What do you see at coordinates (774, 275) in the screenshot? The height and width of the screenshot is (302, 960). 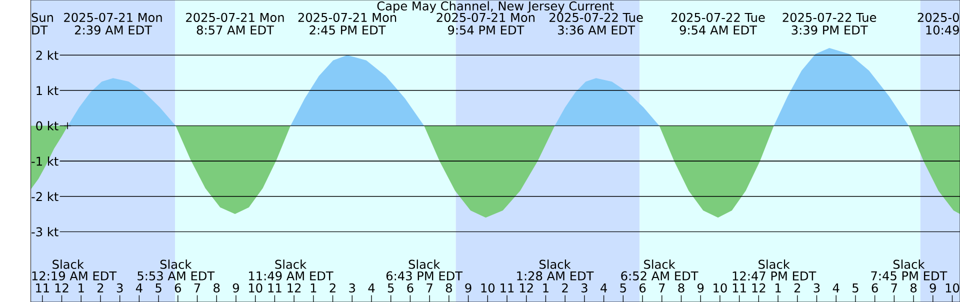 I see `annotation: 12:47 PM EDT` at bounding box center [774, 275].